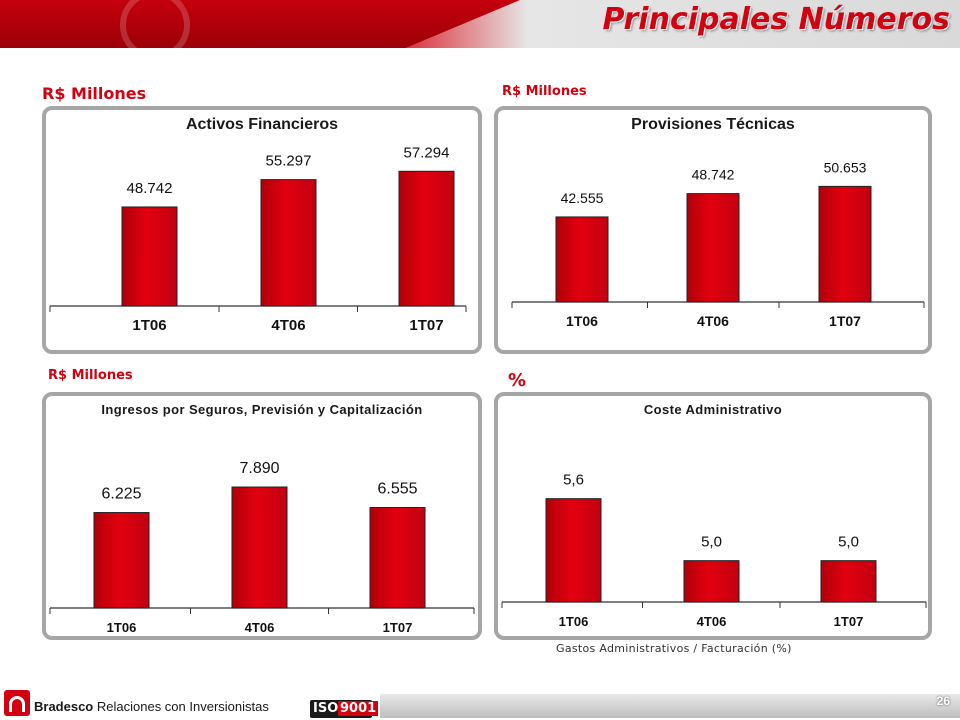 This screenshot has width=960, height=720. I want to click on iso-number: 9001, so click(358, 708).